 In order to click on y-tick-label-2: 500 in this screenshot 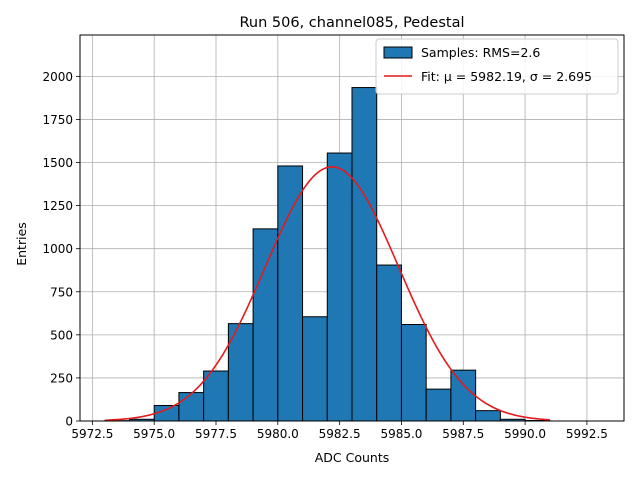, I will do `click(61, 335)`.